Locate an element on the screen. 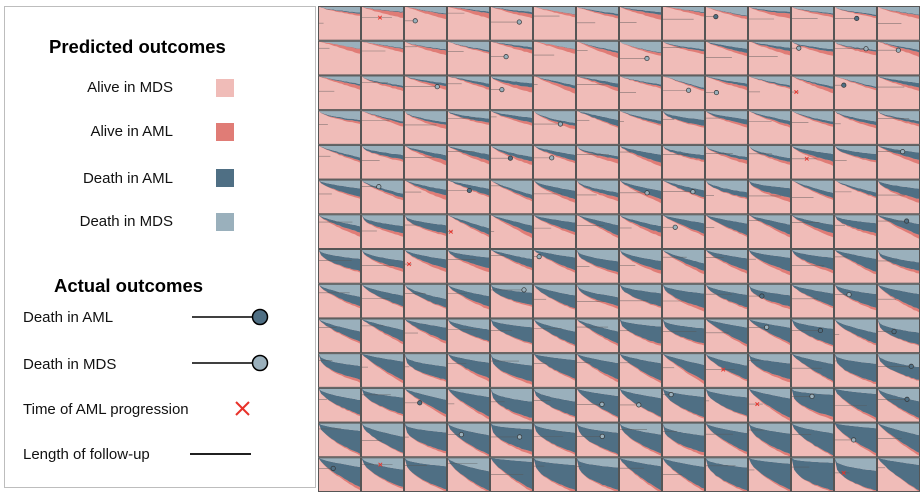 The height and width of the screenshot is (492, 920). death-aml-marker is located at coordinates (907, 221).